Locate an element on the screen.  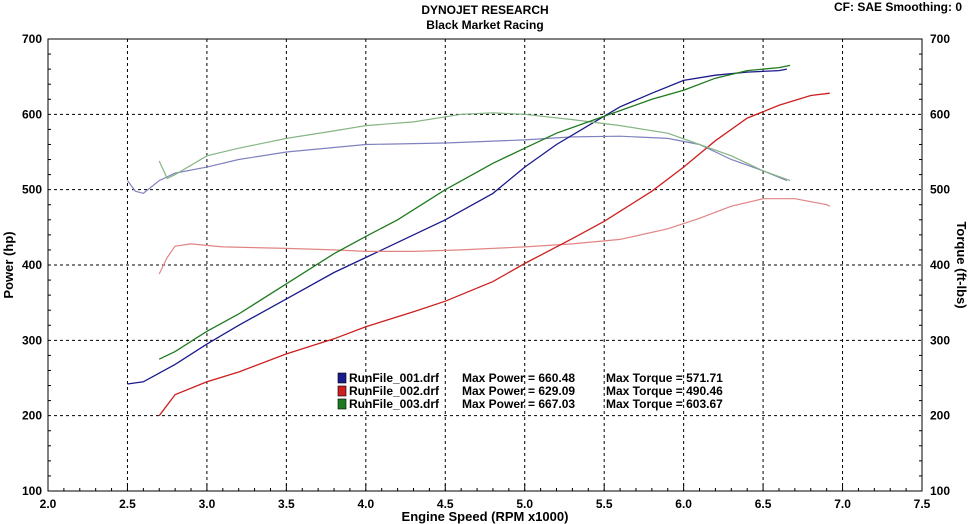
x-tick-label: 2.5 is located at coordinates (127, 504).